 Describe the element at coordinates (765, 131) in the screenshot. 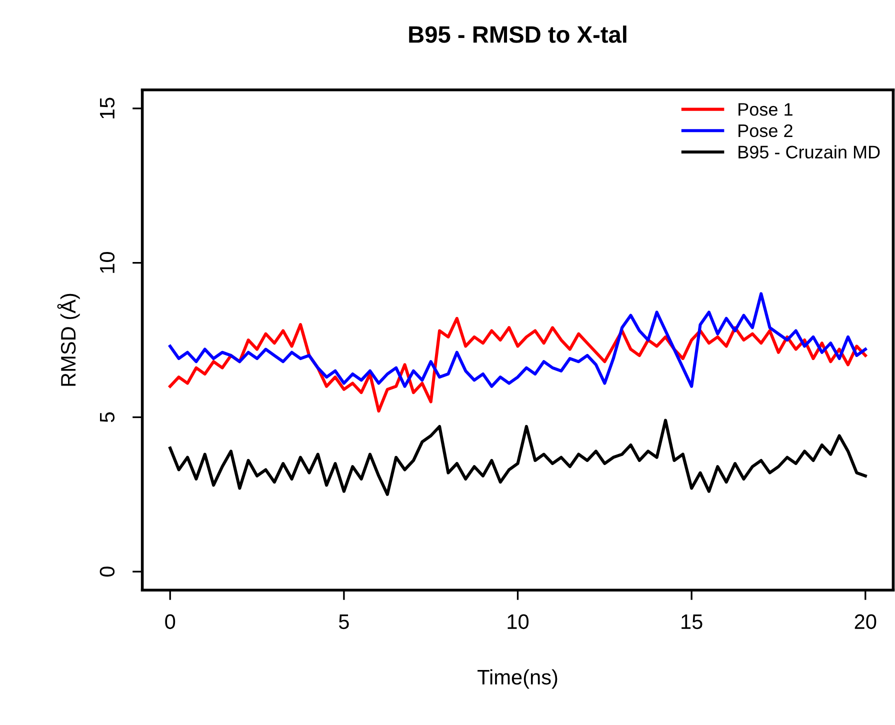

I see `legend-label: Pose 2` at that location.